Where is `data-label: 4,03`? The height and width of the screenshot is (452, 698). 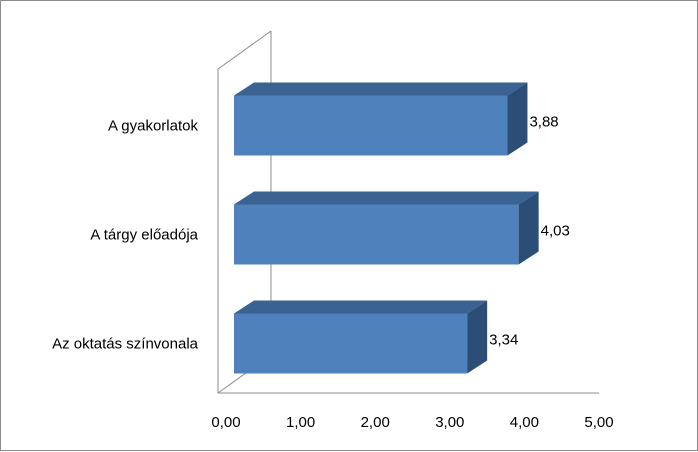 data-label: 4,03 is located at coordinates (555, 231).